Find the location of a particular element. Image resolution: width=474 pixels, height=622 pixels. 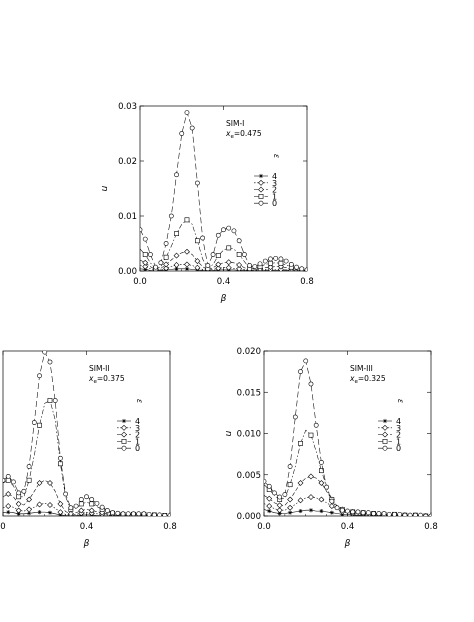

y-tick-label: 0.020 is located at coordinates (249, 352).